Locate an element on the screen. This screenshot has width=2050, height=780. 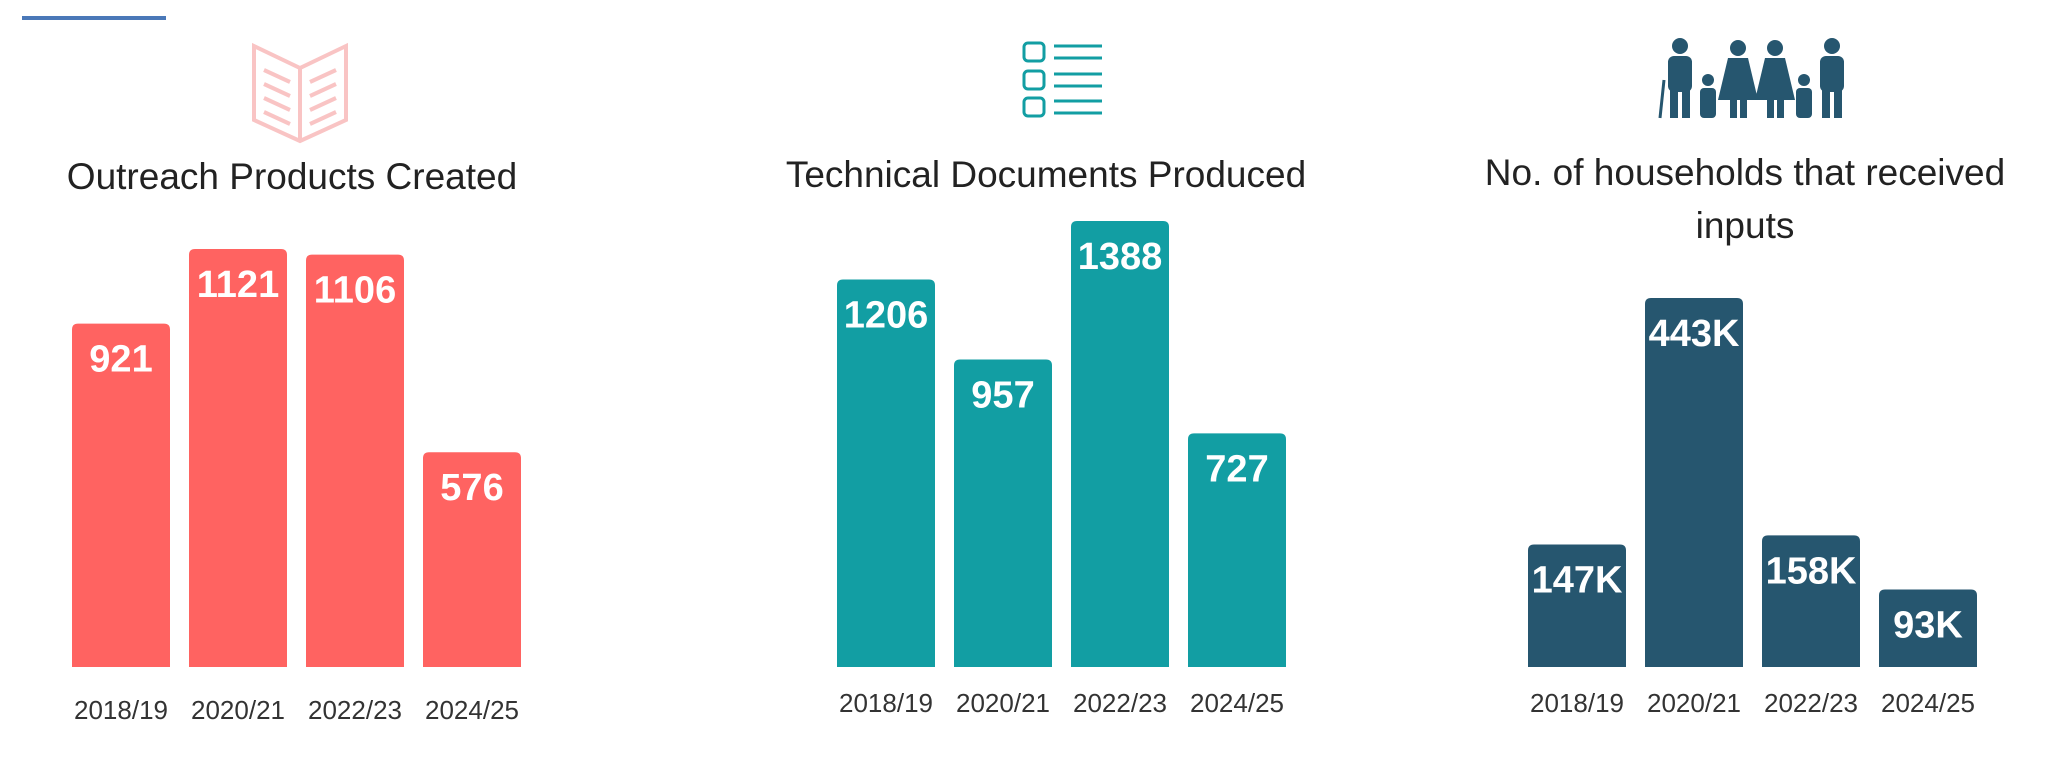
book-icon is located at coordinates (300, 93).